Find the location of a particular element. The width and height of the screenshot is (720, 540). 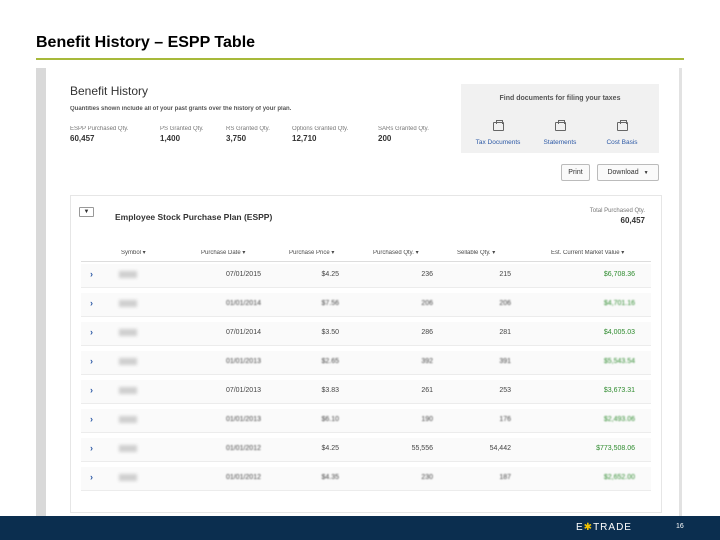

cell-market-value: $4,701.16 is located at coordinates (619, 303).